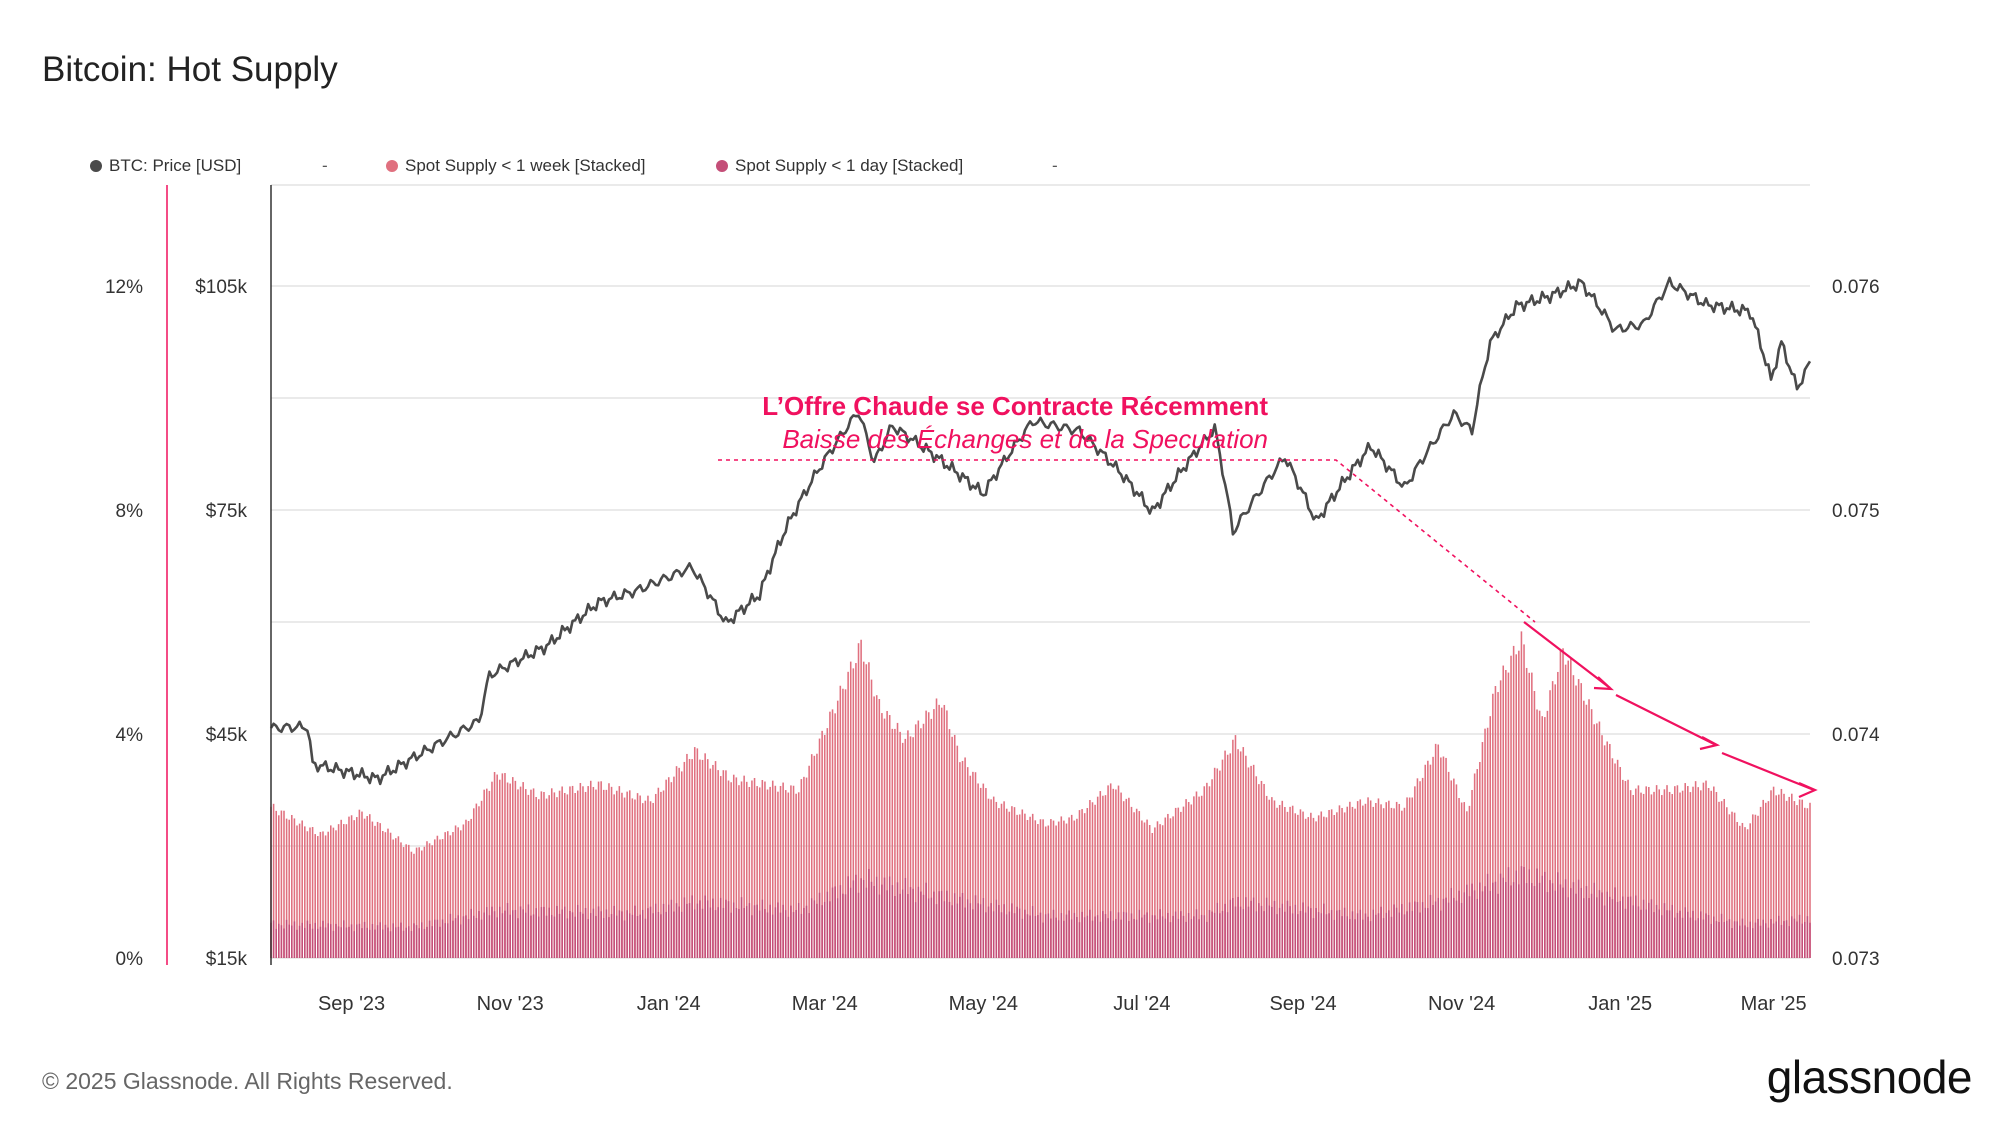 This screenshot has height=1125, width=2000. What do you see at coordinates (165, 166) in the screenshot?
I see `legend-item-price: BTC: Price [USD]` at bounding box center [165, 166].